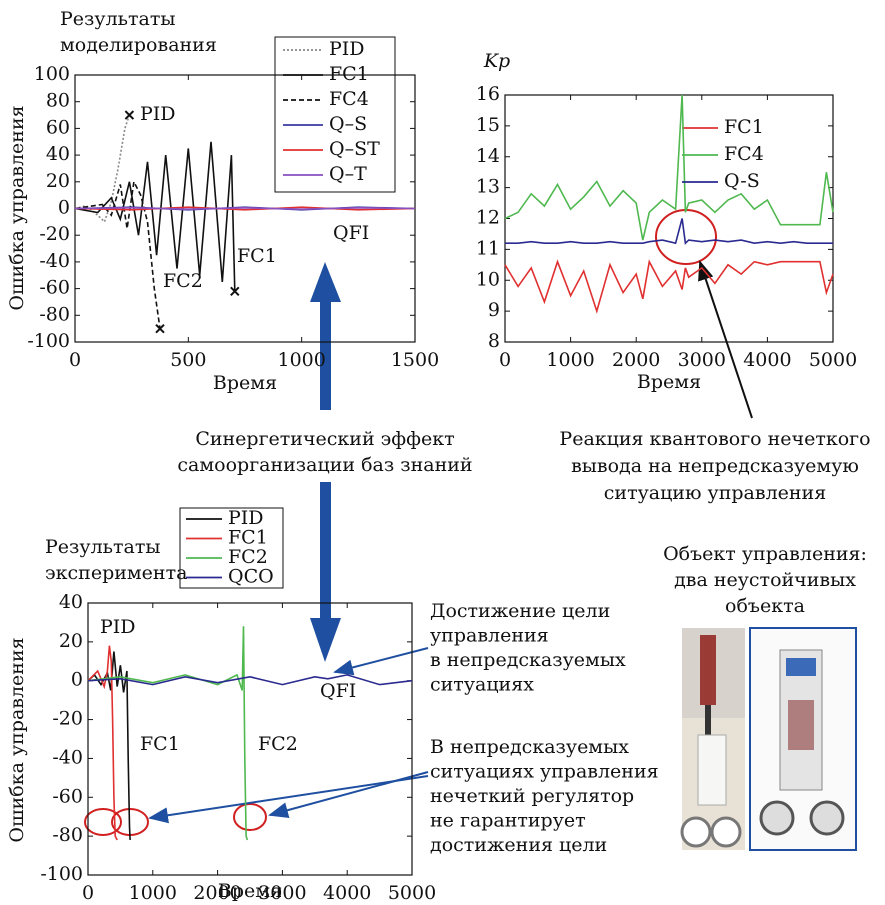  Describe the element at coordinates (488, 218) in the screenshot. I see `y-tick-label: 12` at that location.